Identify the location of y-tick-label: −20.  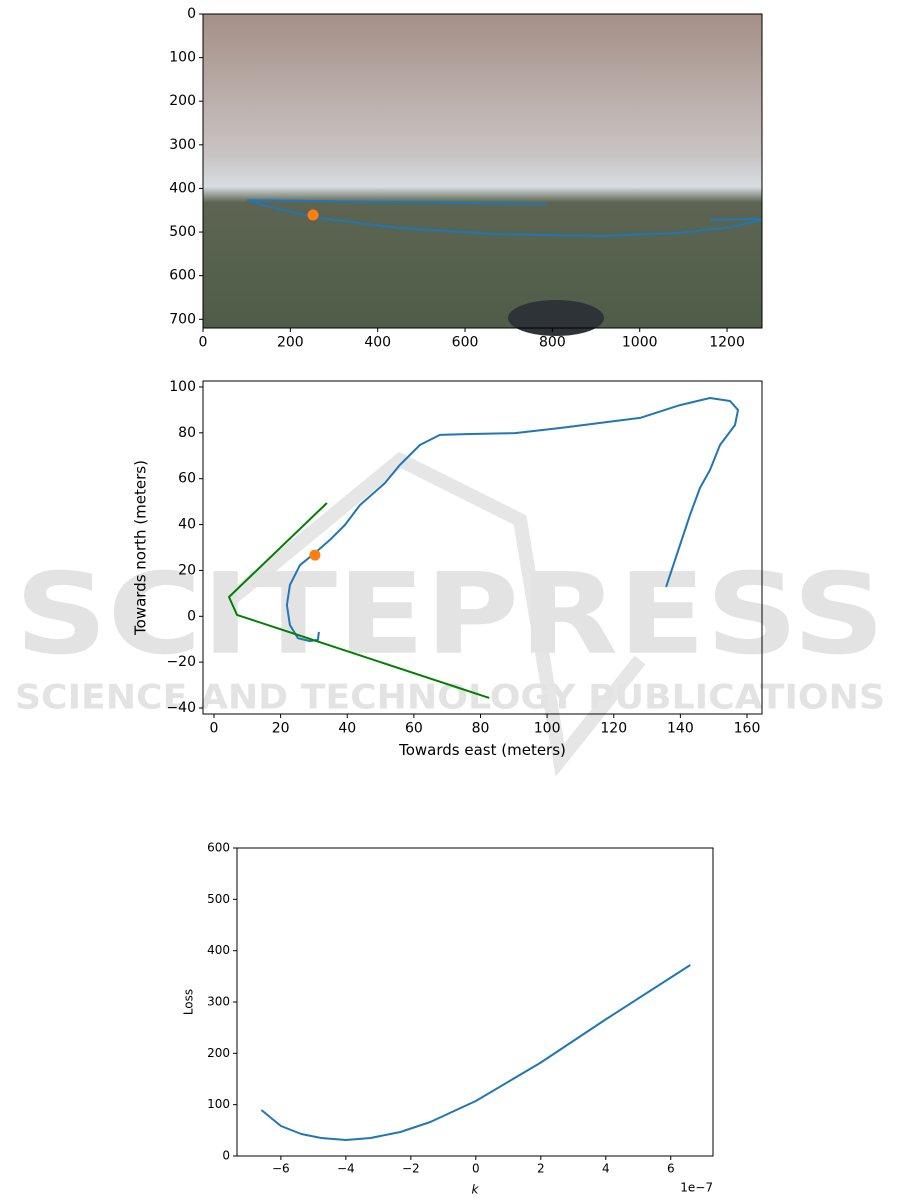
(181, 662).